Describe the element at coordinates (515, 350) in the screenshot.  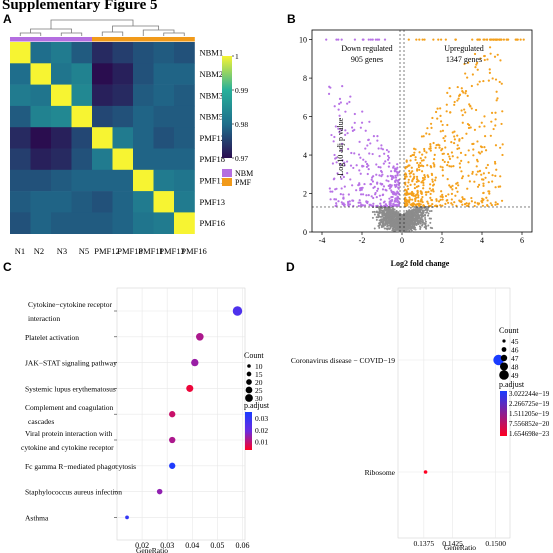
I see `size-legend-label: 46` at that location.